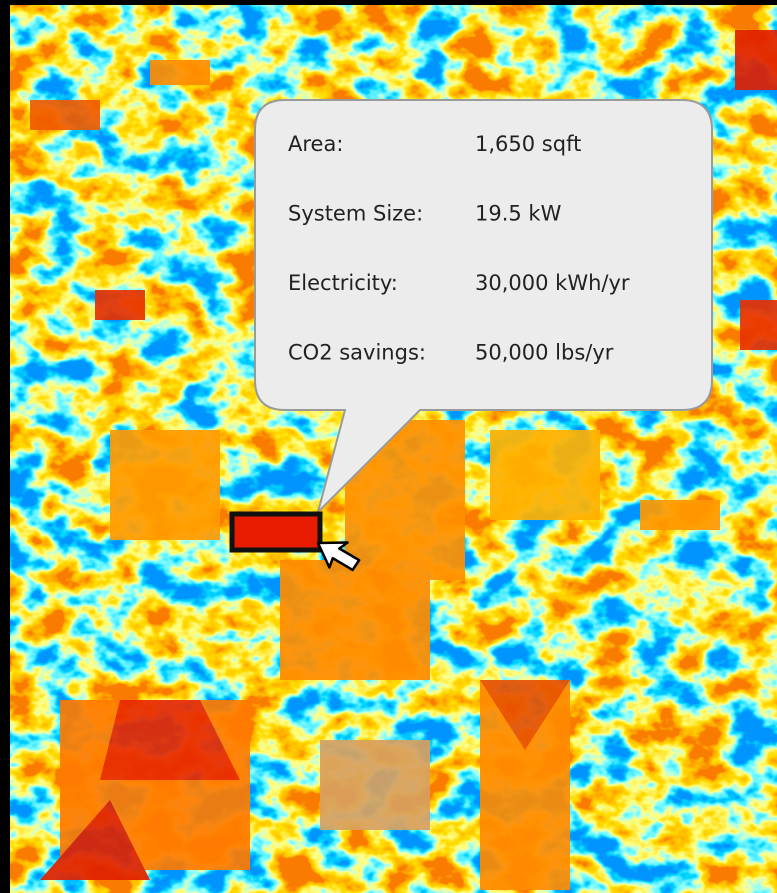 Image resolution: width=777 pixels, height=893 pixels. I want to click on row-label: CO2 savings:, so click(357, 353).